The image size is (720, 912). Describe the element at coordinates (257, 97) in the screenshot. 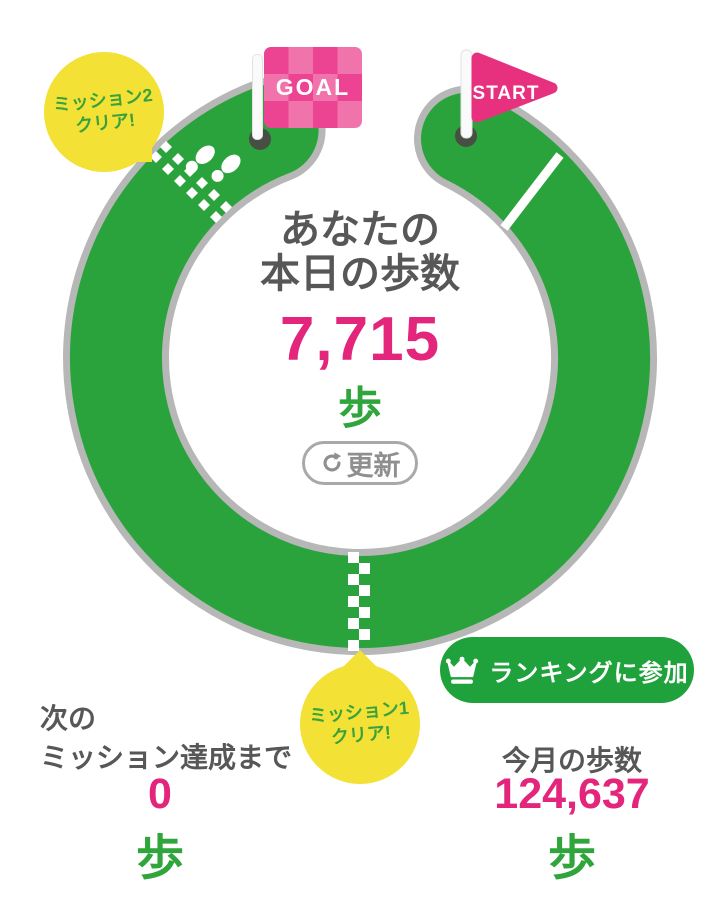

I see `goal-flag-pole` at that location.